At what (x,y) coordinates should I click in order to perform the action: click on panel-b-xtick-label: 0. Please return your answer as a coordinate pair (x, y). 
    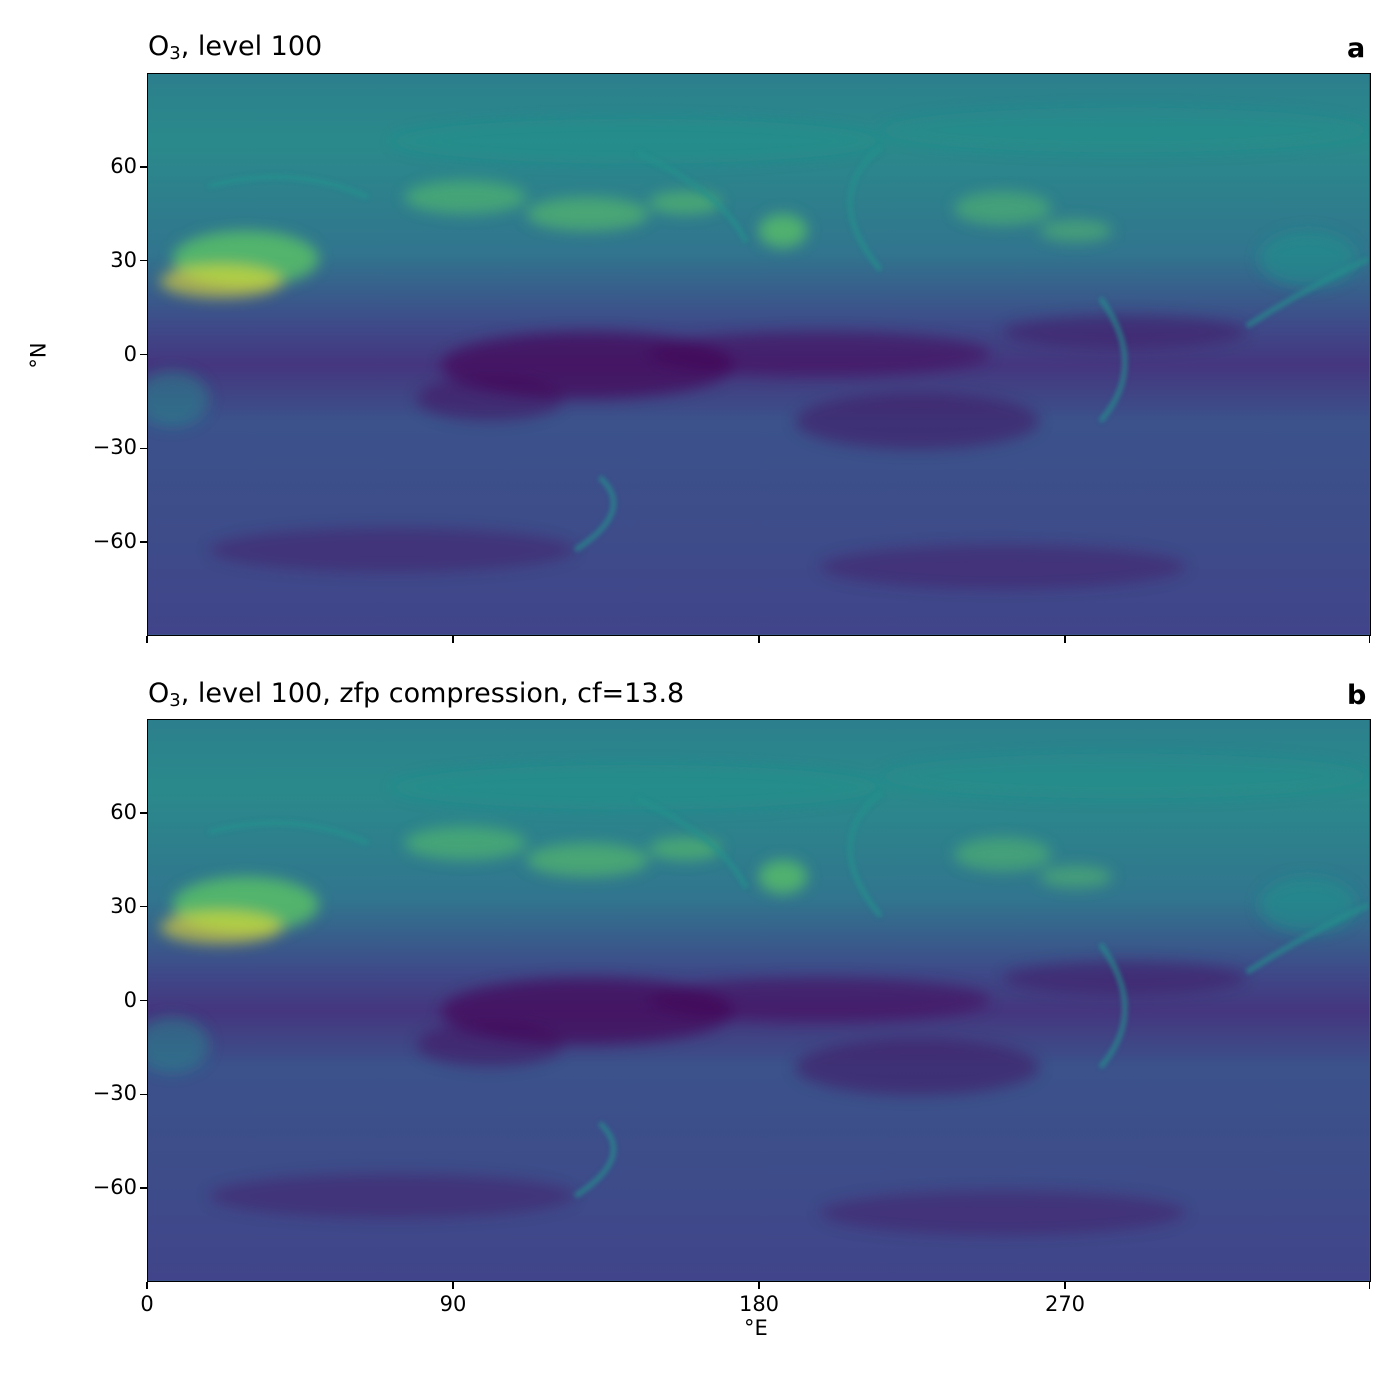
    Looking at the image, I should click on (147, 1304).